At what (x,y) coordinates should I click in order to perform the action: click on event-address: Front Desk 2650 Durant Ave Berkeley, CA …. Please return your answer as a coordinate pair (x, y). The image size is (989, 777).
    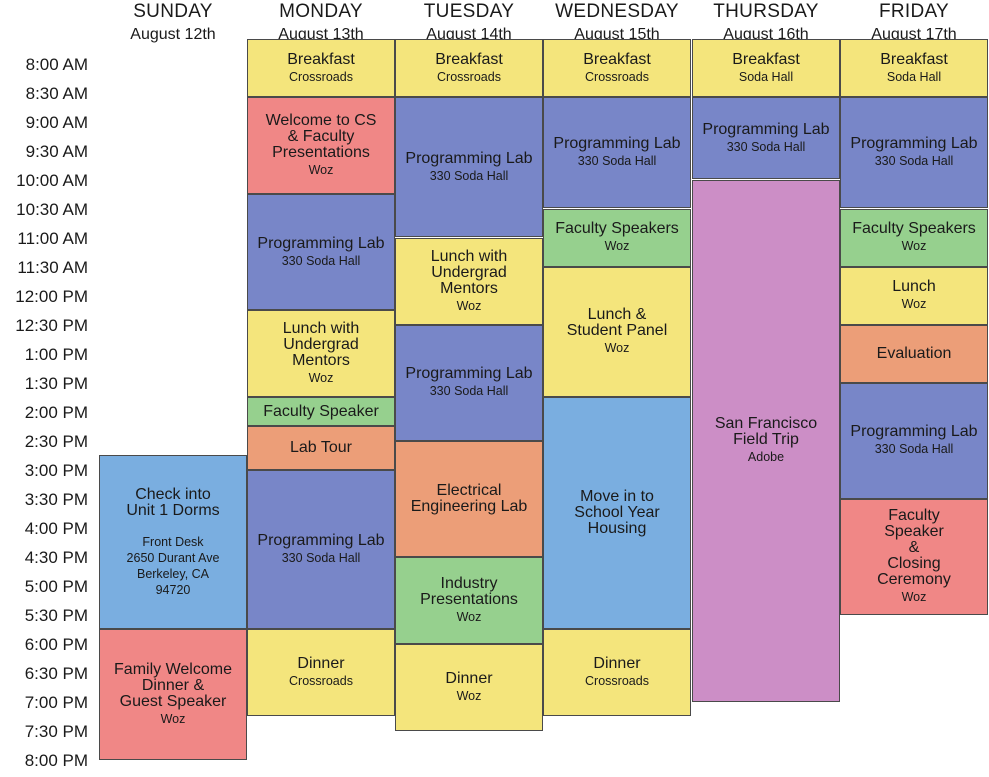
    Looking at the image, I should click on (173, 565).